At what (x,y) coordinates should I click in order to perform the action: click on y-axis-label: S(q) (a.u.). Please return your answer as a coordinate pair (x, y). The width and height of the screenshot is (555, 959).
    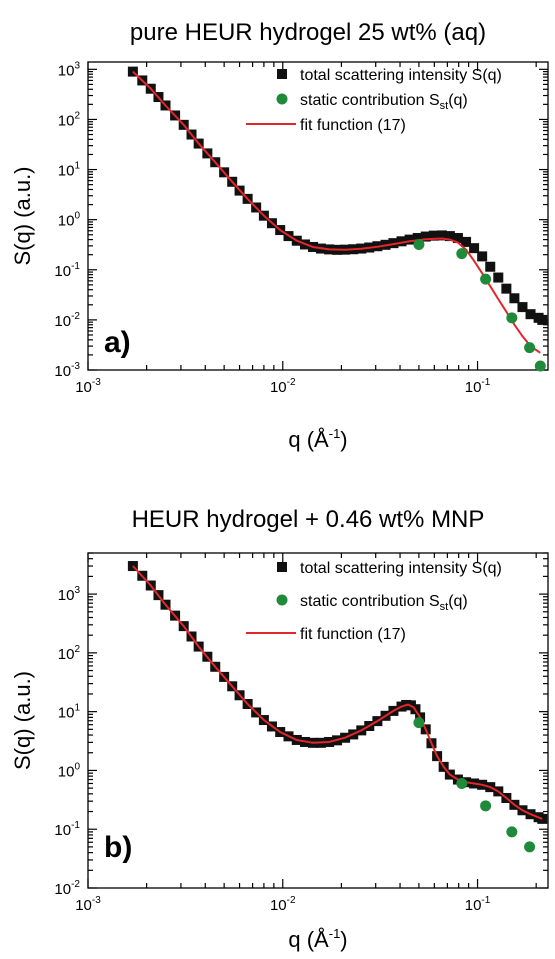
    Looking at the image, I should click on (22, 215).